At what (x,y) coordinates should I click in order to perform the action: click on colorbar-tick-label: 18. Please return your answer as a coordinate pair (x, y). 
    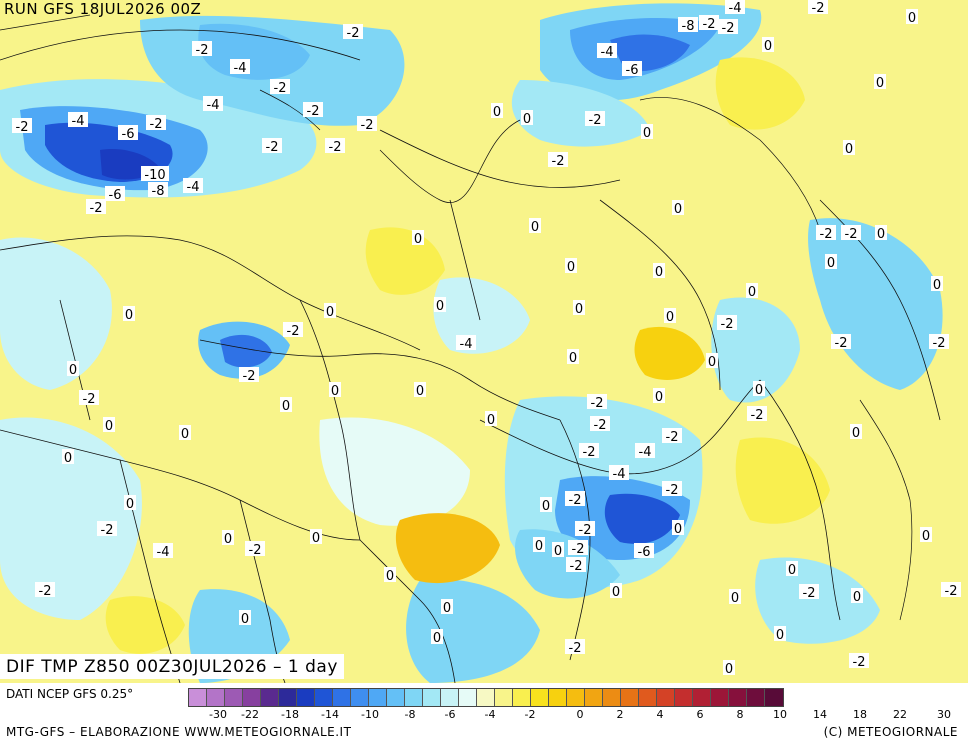
    Looking at the image, I should click on (860, 714).